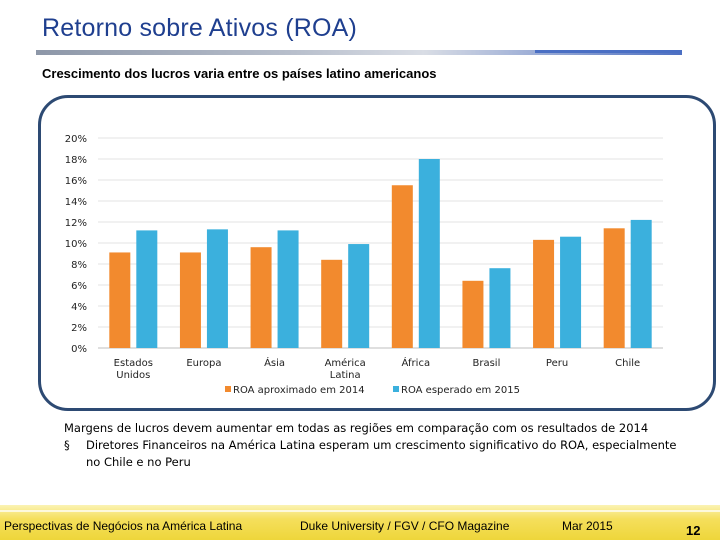 Image resolution: width=720 pixels, height=540 pixels. I want to click on x-tick-label: Estados Unidos, so click(133, 369).